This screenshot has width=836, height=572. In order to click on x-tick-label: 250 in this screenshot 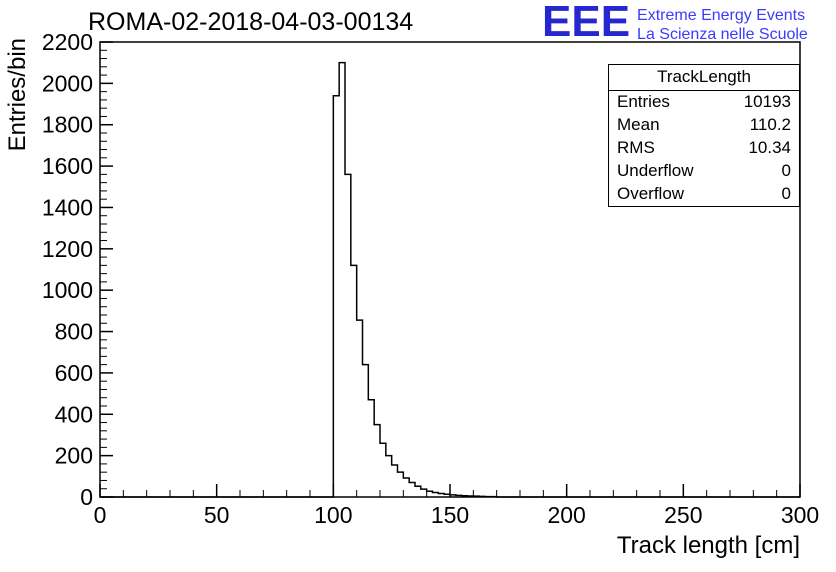, I will do `click(683, 515)`.